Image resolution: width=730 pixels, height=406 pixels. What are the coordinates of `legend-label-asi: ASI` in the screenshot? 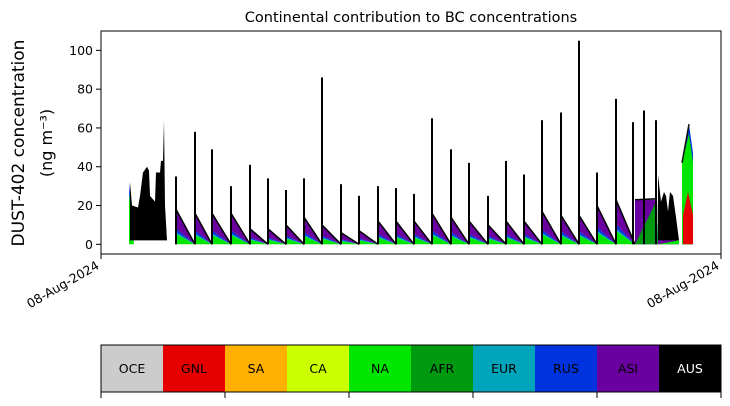 It's located at (628, 368).